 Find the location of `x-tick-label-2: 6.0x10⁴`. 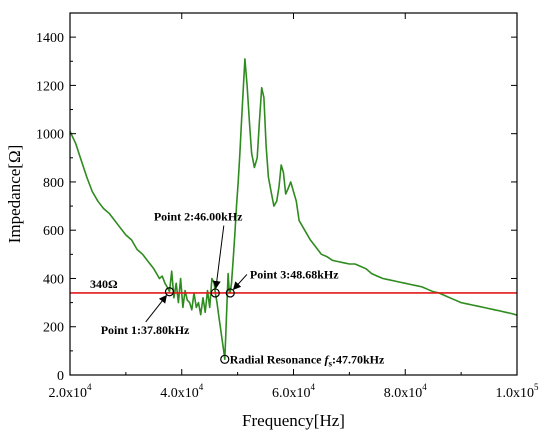

x-tick-label-2: 6.0x10⁴ is located at coordinates (294, 391).